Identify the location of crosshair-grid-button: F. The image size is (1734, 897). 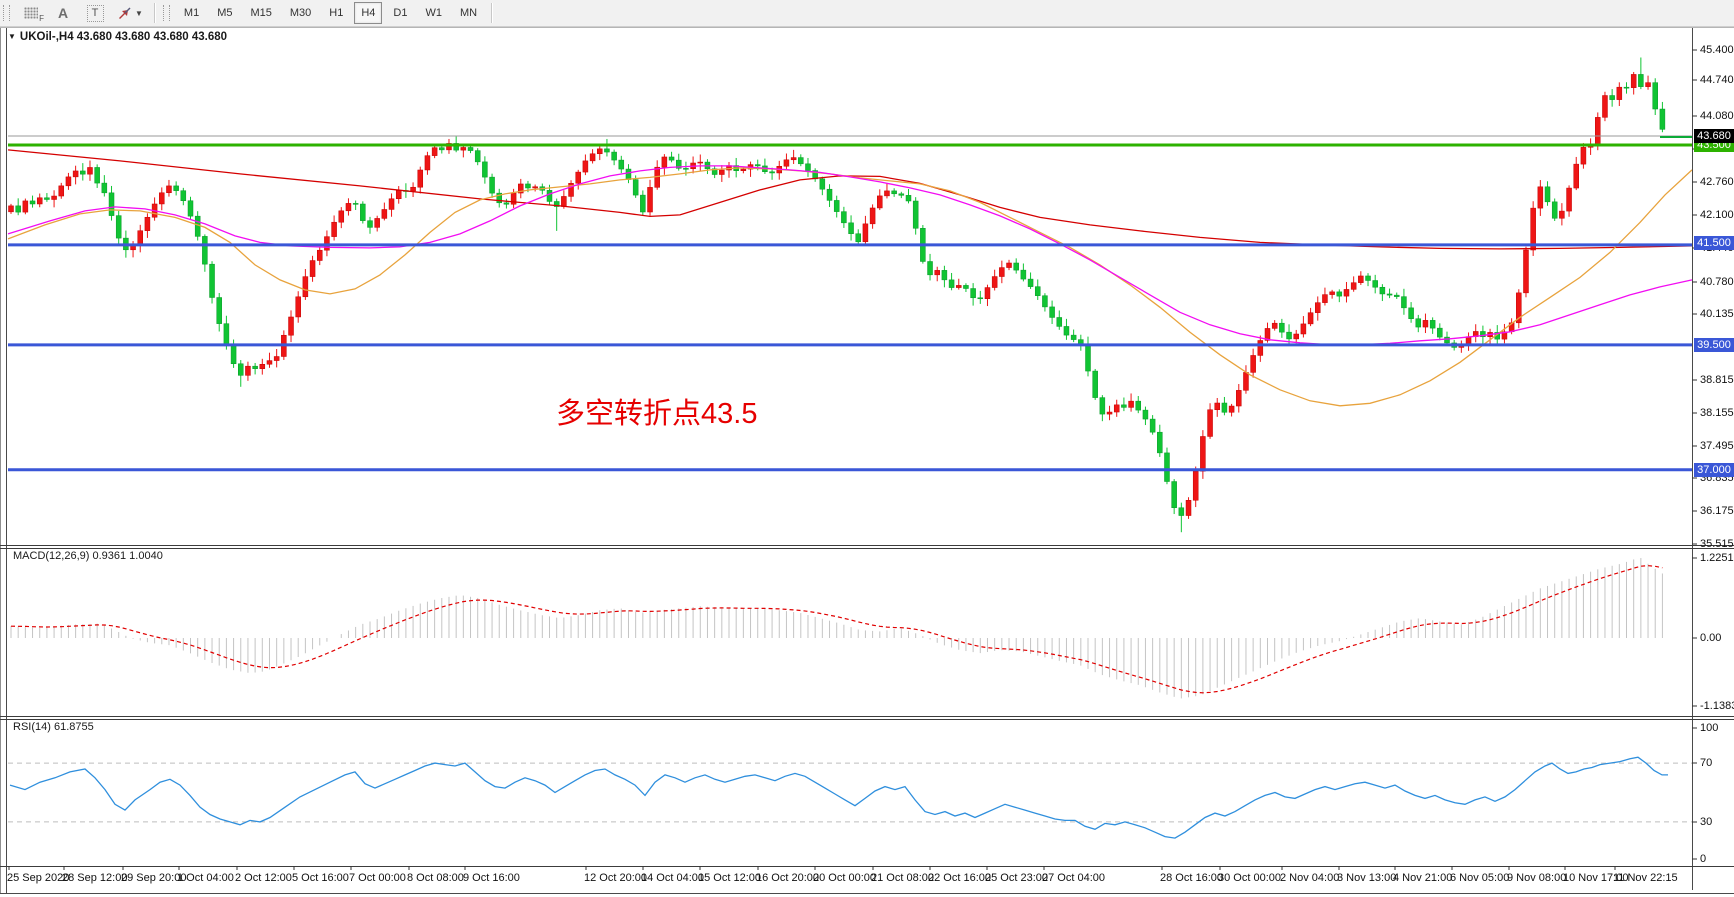
(31, 13).